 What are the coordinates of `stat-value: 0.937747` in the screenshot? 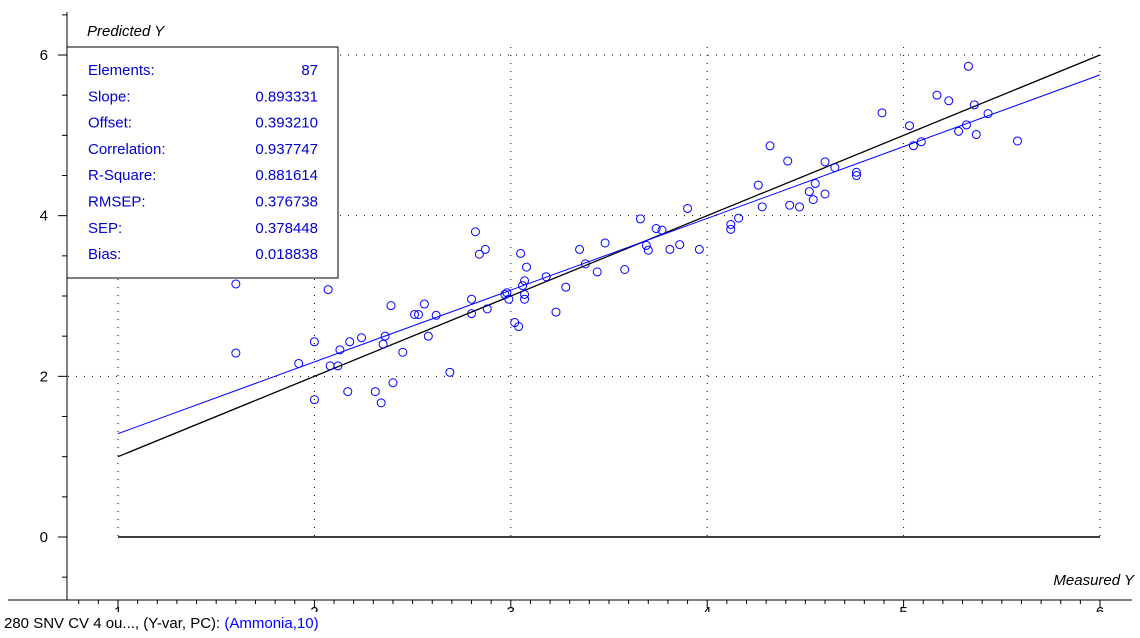 It's located at (286, 149).